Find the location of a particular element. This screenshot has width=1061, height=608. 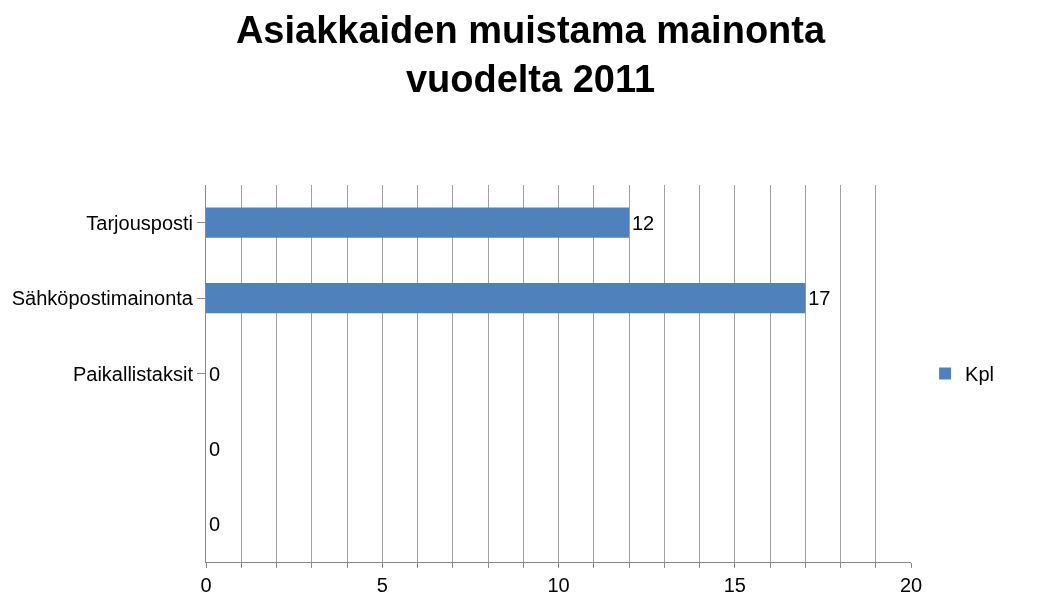

legend-label: Kpl is located at coordinates (980, 374).